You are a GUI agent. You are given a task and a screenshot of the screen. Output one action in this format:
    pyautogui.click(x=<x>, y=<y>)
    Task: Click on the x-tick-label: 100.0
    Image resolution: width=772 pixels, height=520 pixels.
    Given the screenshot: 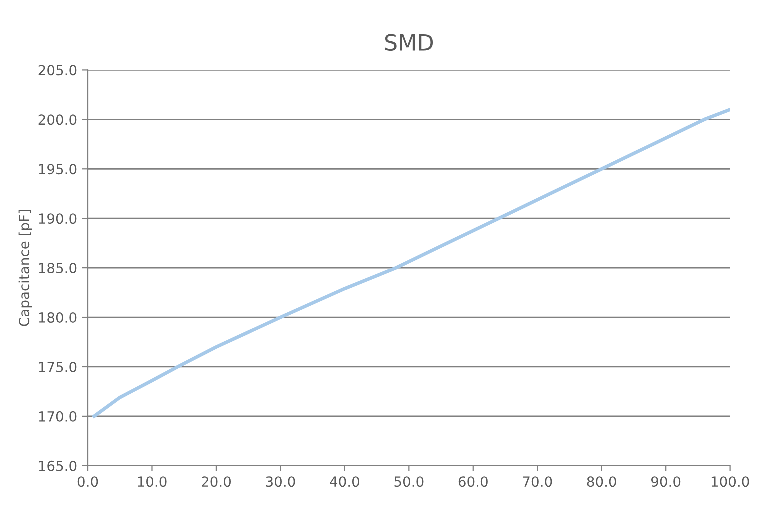 What is the action you would take?
    pyautogui.click(x=731, y=482)
    